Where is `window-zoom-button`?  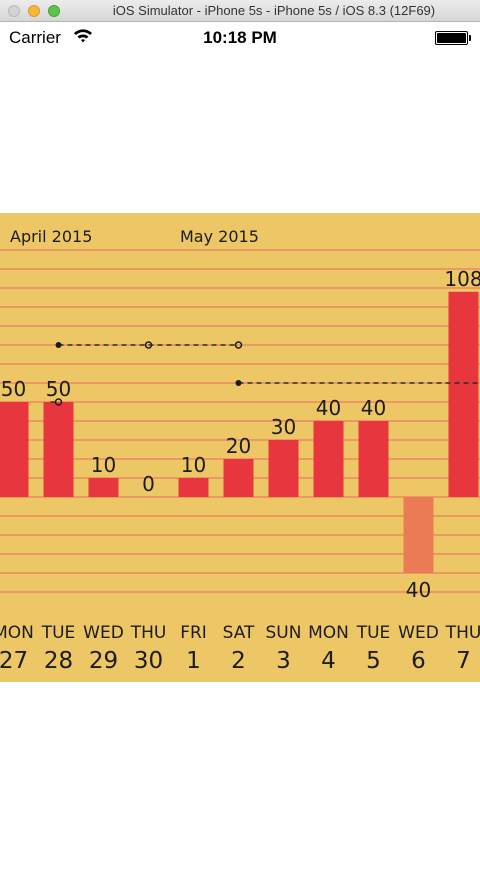 window-zoom-button is located at coordinates (54, 11).